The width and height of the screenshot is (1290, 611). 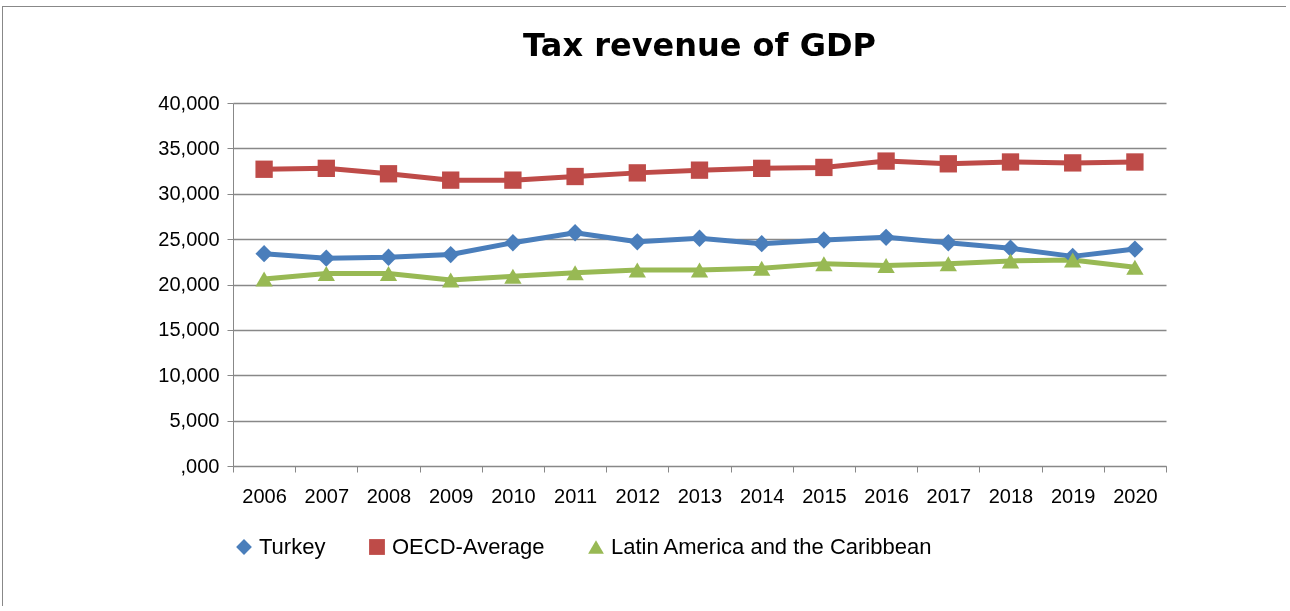 What do you see at coordinates (699, 45) in the screenshot?
I see `chart-title: Tax revenue of GDP` at bounding box center [699, 45].